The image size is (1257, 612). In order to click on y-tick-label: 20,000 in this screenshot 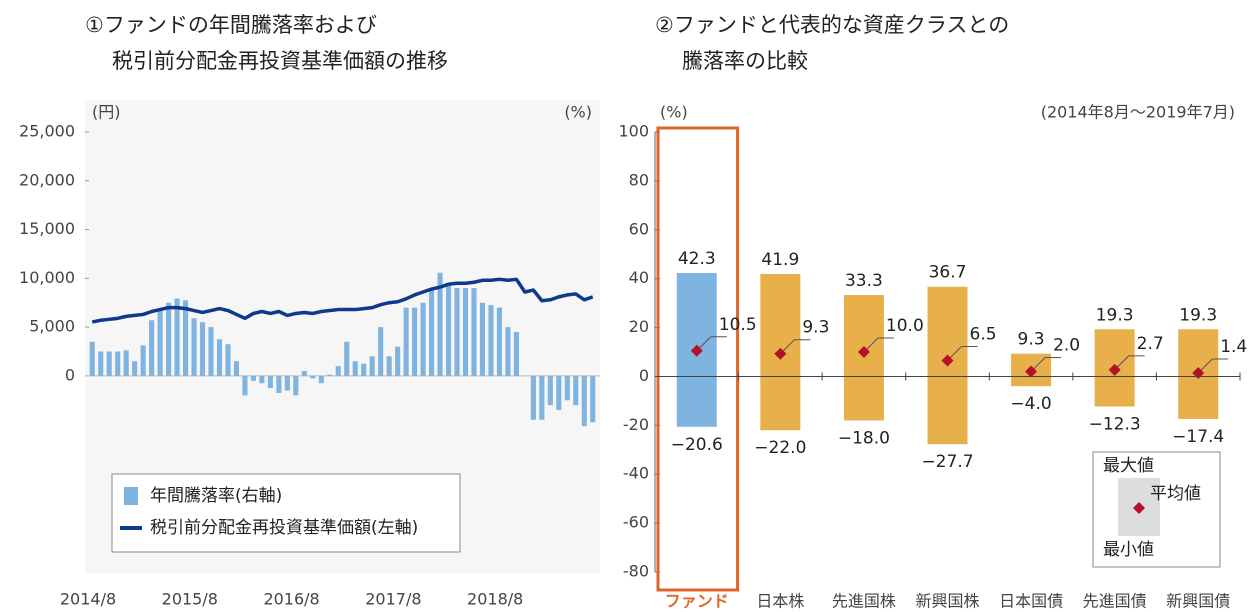, I will do `click(47, 179)`.